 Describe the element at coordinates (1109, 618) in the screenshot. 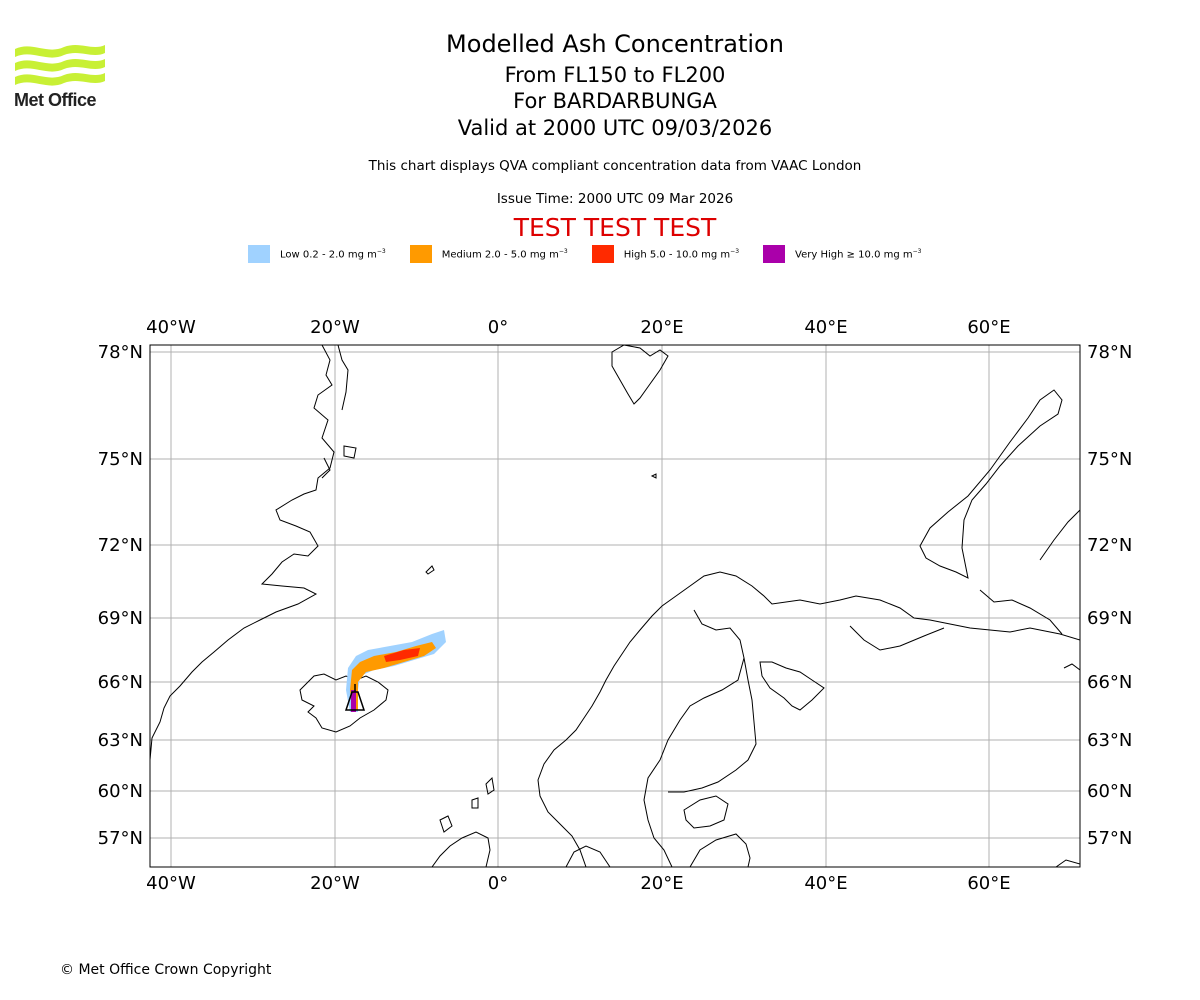

I see `lat-label-right: 69°N` at that location.